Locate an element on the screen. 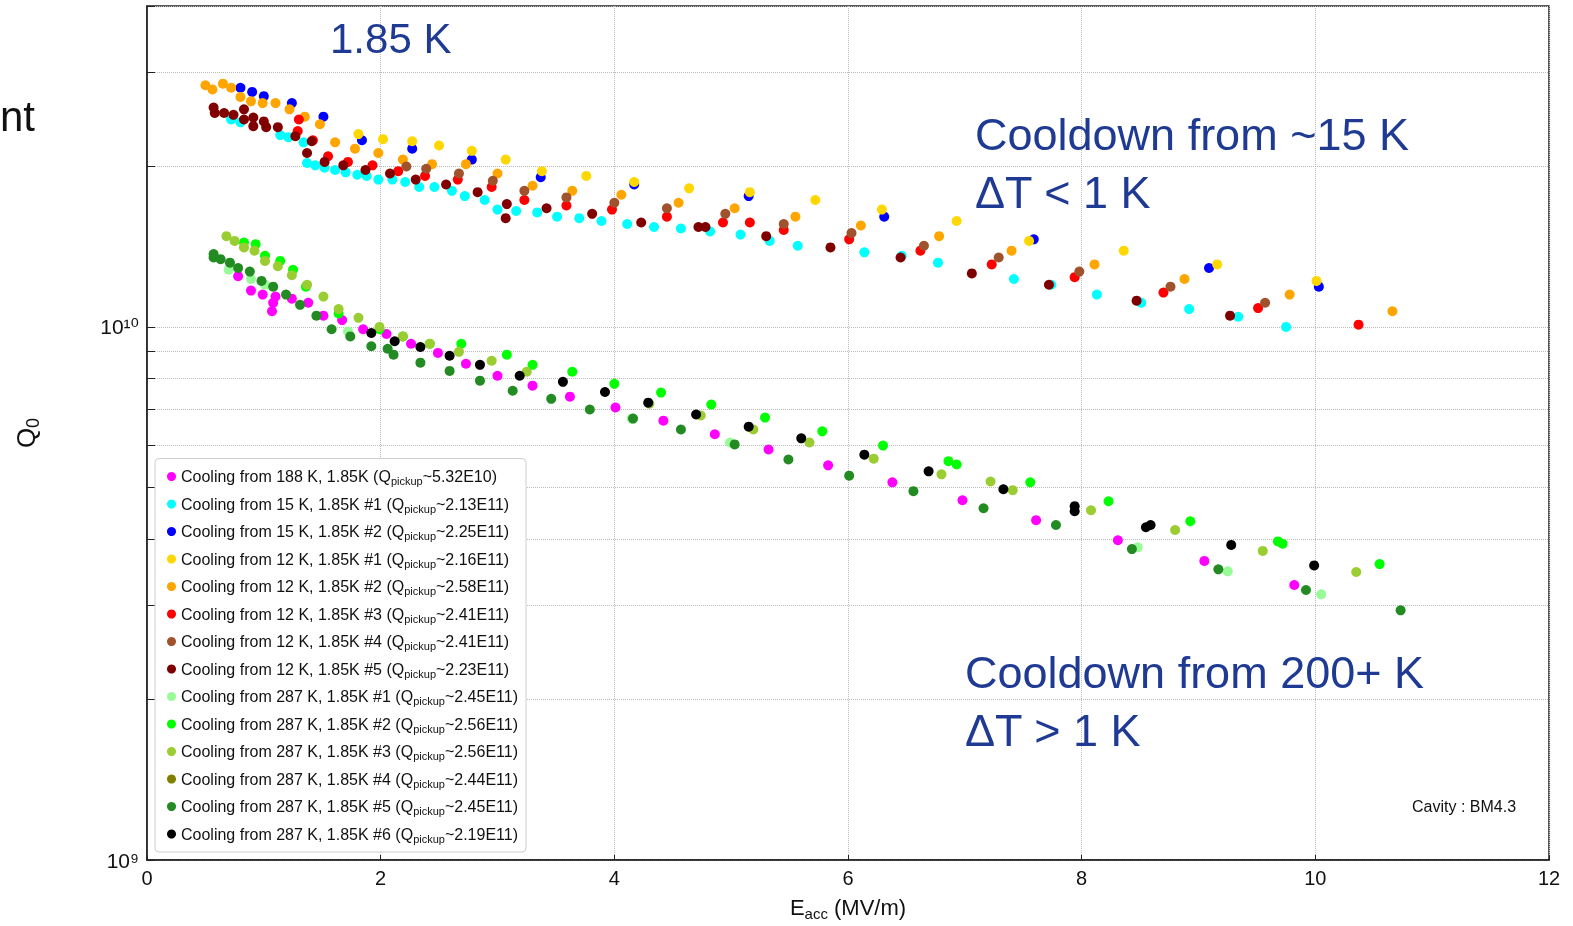 This screenshot has height=926, width=1573. annotation: Cooldown from ~15 K is located at coordinates (1192, 134).